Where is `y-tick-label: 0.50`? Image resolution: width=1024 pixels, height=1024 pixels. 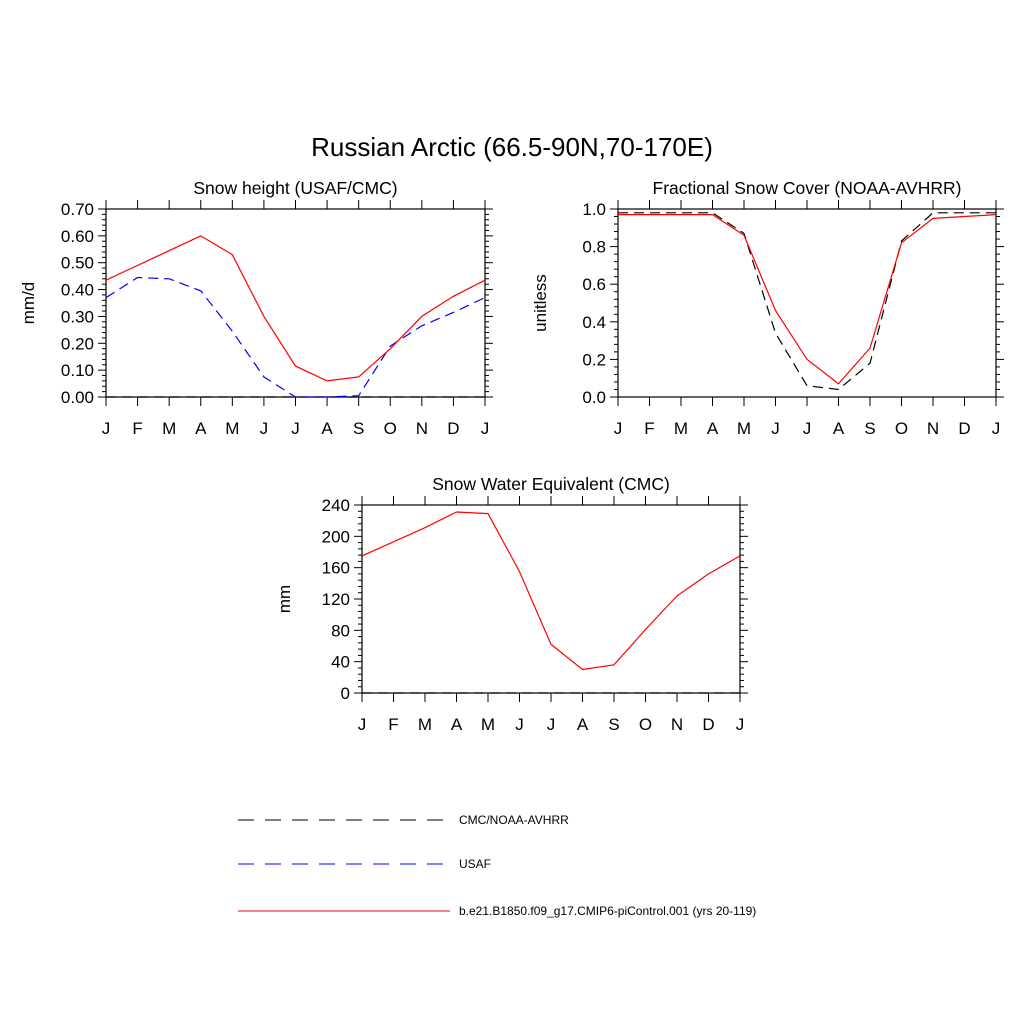 y-tick-label: 0.50 is located at coordinates (77, 263).